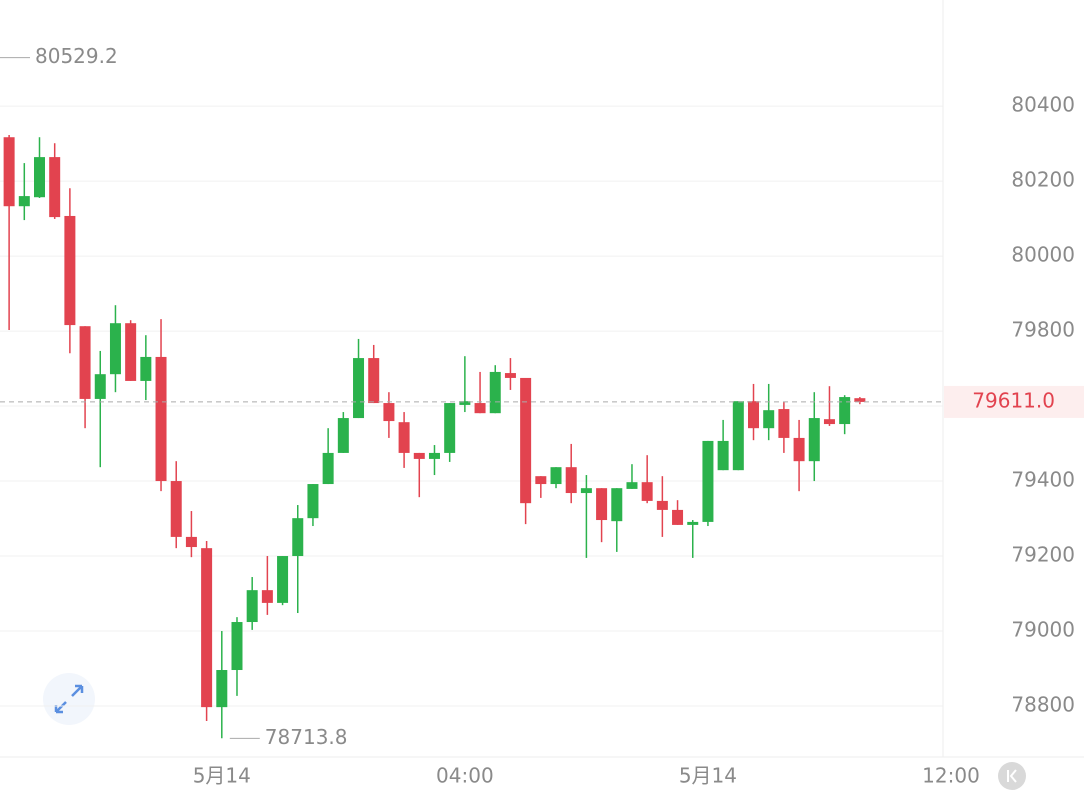 The height and width of the screenshot is (803, 1084). What do you see at coordinates (1043, 480) in the screenshot?
I see `y-tick-label: 79400` at bounding box center [1043, 480].